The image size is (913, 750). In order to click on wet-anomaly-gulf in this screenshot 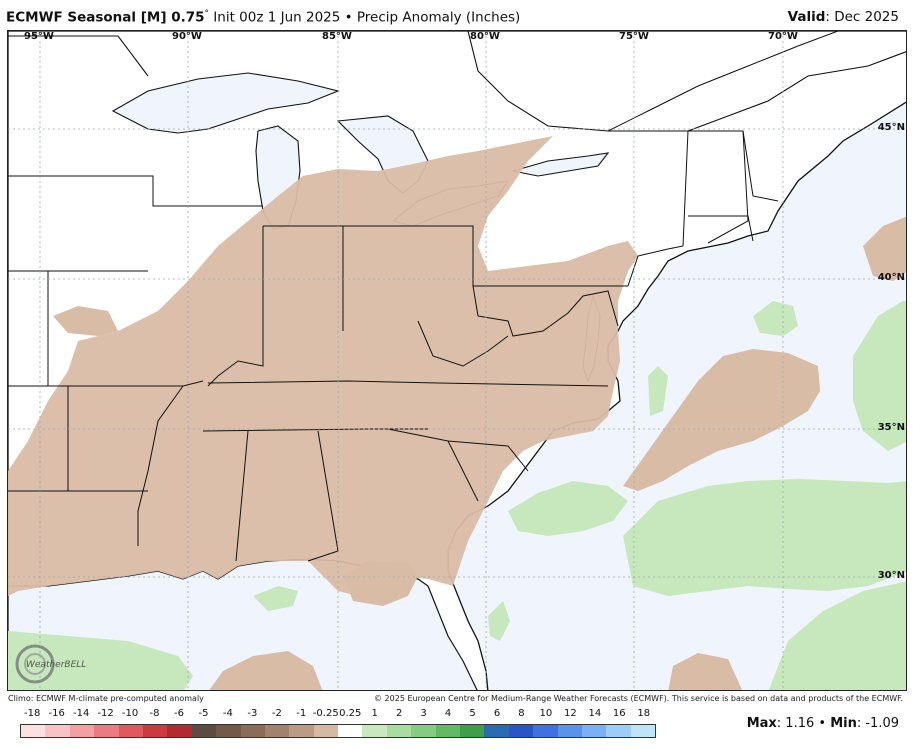, I will do `click(100, 660)`.